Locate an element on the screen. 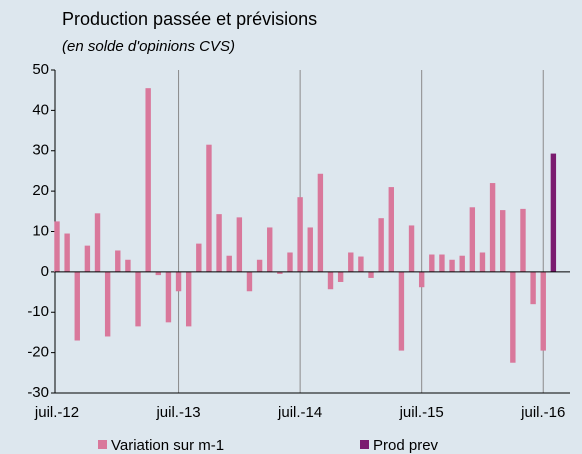 The image size is (582, 454). y-tick-label: -30 is located at coordinates (38, 392).